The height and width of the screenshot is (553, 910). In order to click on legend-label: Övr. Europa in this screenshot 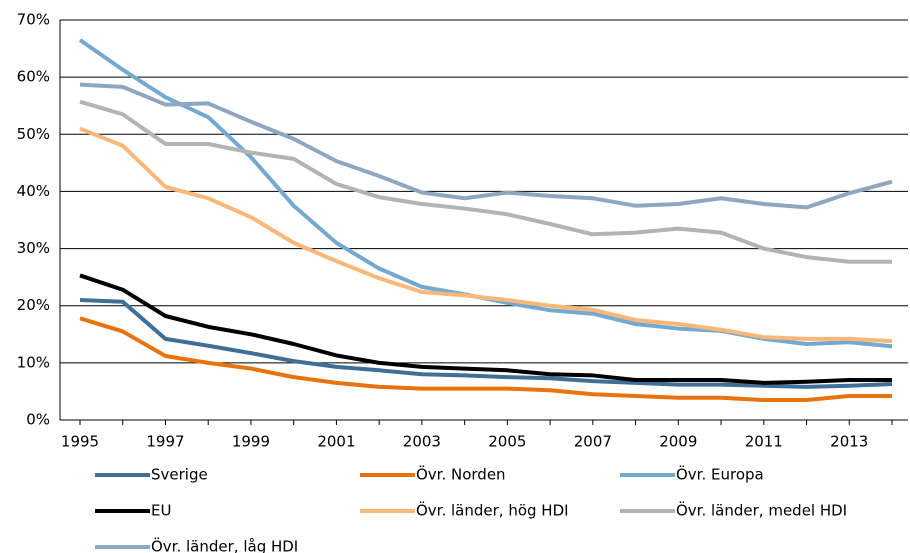, I will do `click(720, 474)`.